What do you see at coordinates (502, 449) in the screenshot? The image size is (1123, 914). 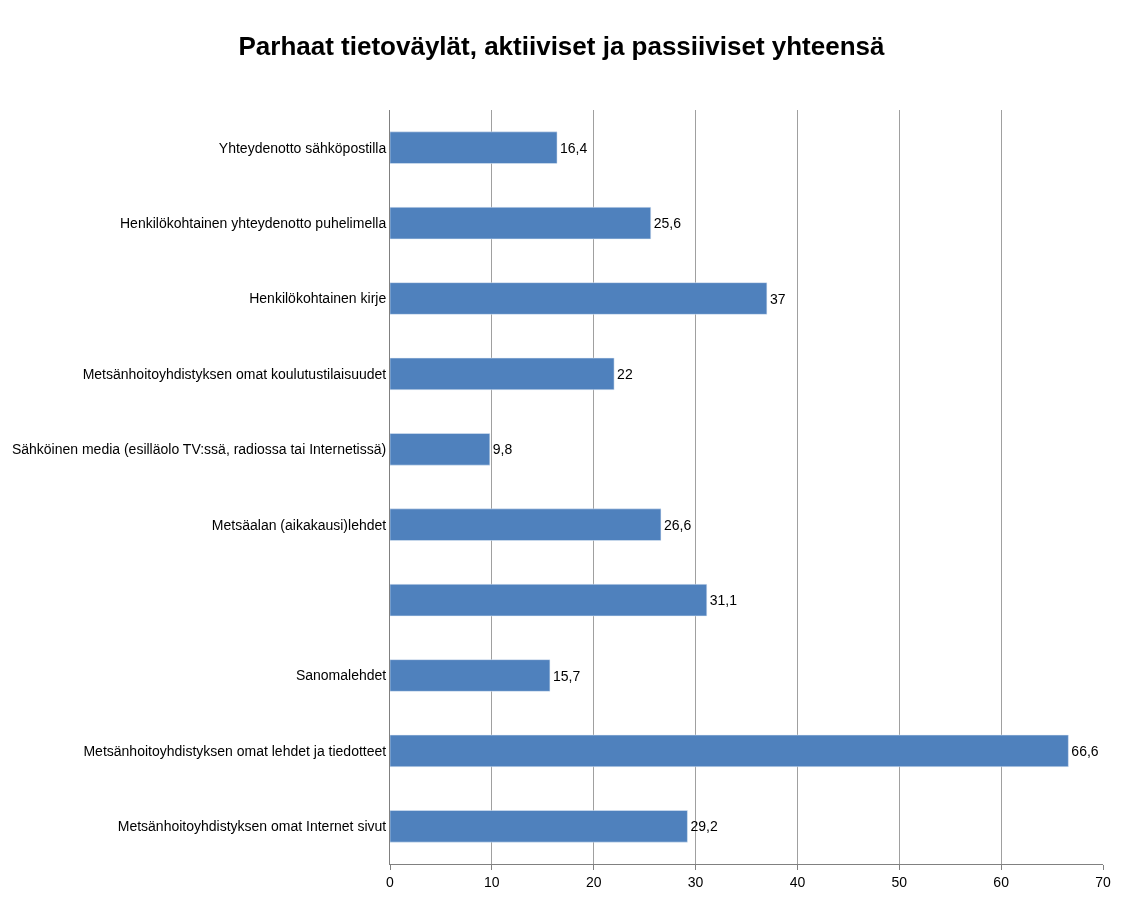 I see `data-label: 9,8` at bounding box center [502, 449].